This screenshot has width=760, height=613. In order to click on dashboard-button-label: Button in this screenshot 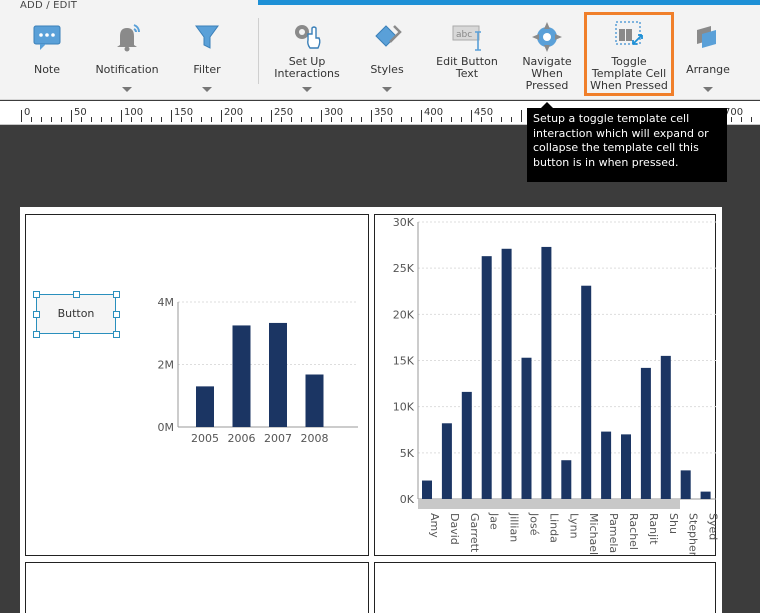, I will do `click(76, 313)`.